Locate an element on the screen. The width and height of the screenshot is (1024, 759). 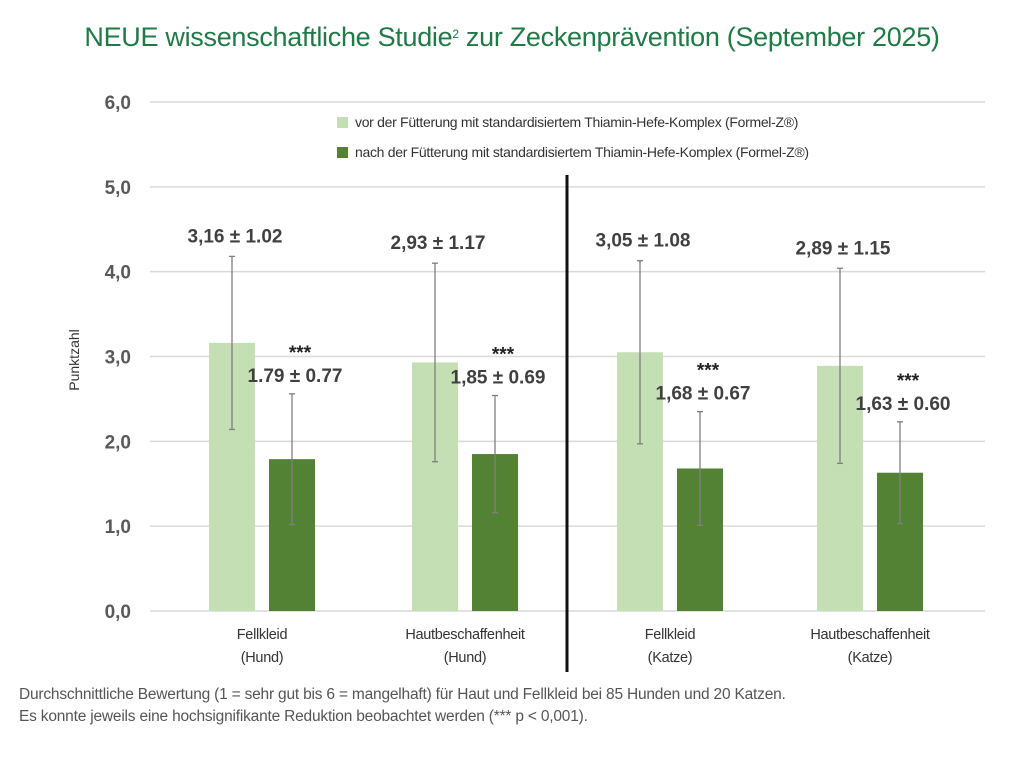
data-label-before: 3,05 ± 1.08 is located at coordinates (643, 241).